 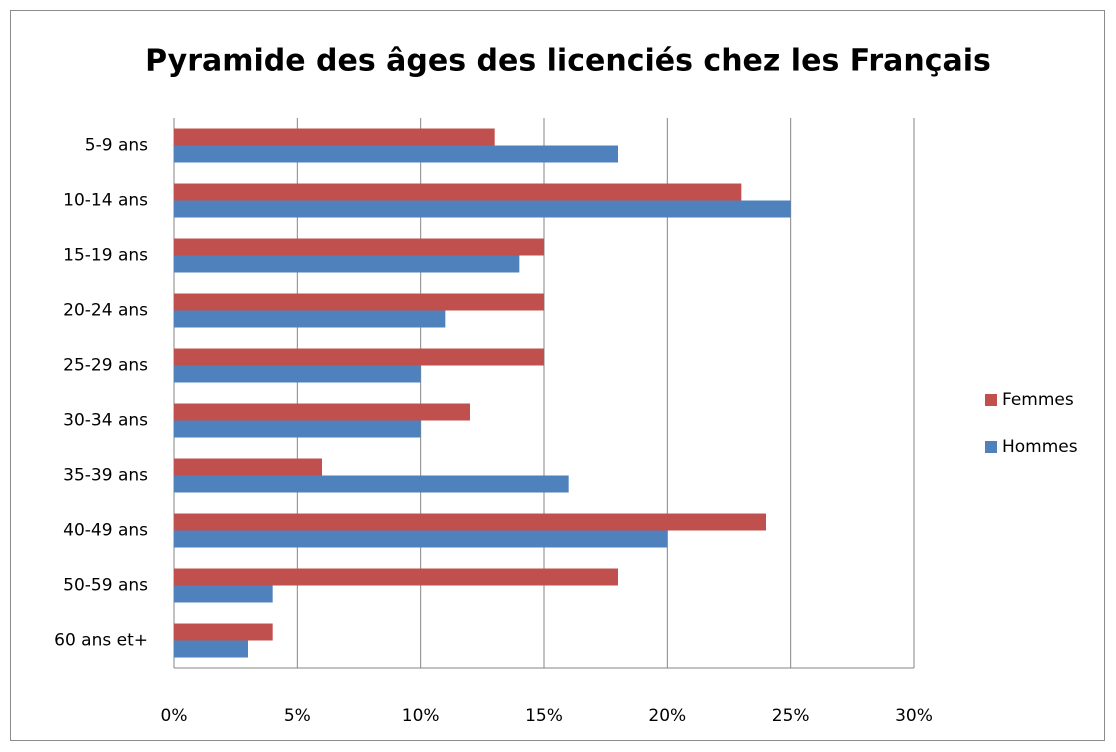 I want to click on x-tick-label: 5%, so click(x=297, y=716).